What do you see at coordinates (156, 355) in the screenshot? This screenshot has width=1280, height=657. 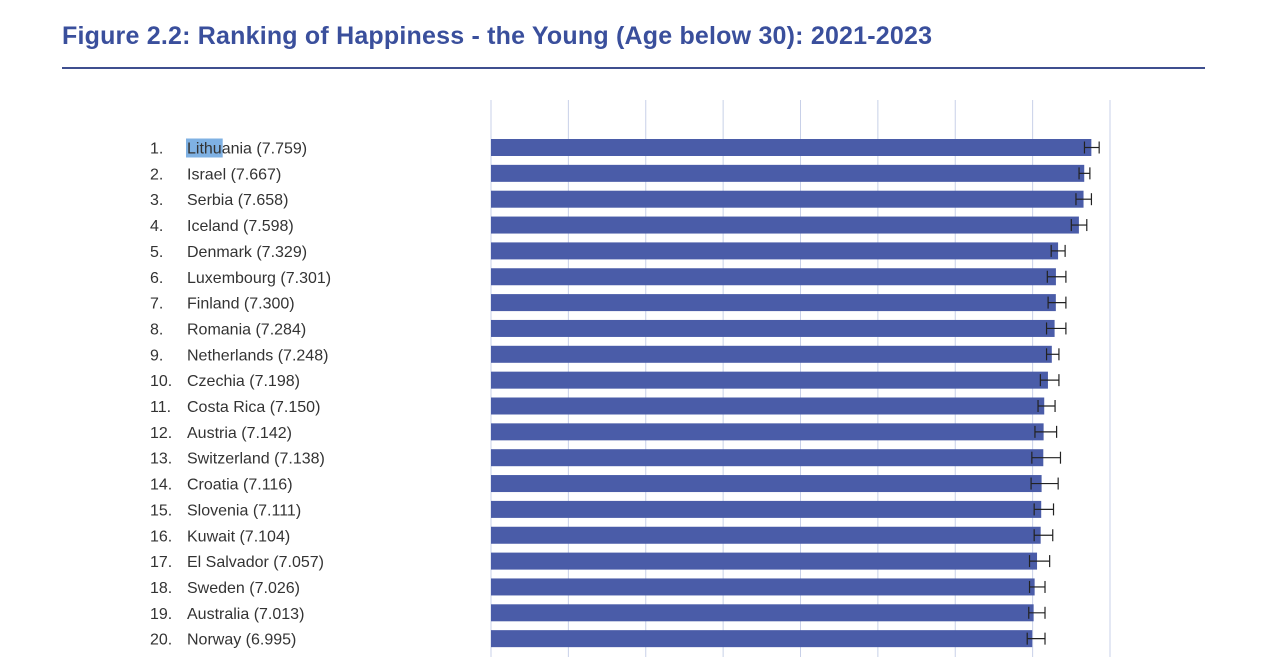 I see `rank-label: 9.` at bounding box center [156, 355].